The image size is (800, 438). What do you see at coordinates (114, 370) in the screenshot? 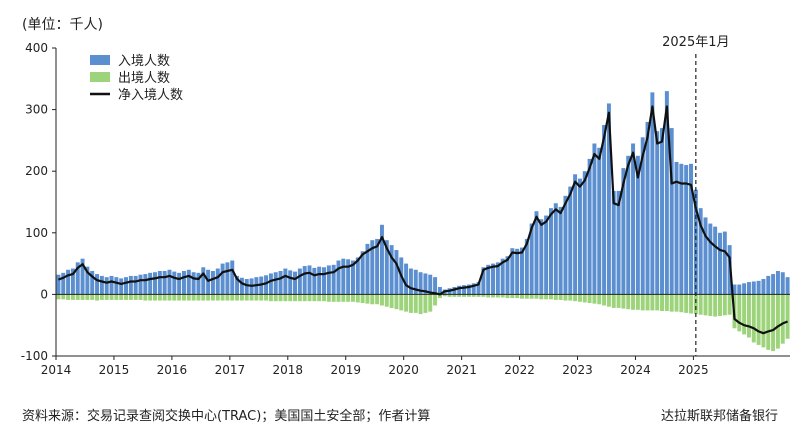
I see `x-tick-label: 2015` at bounding box center [114, 370].